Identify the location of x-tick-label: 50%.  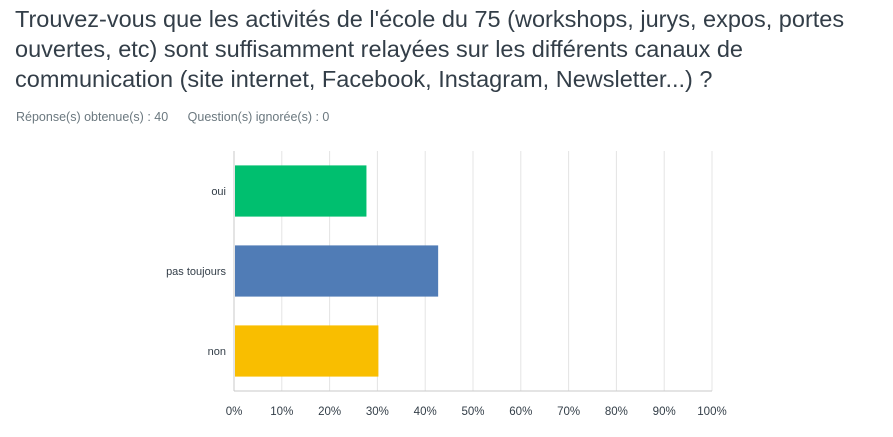
(472, 412).